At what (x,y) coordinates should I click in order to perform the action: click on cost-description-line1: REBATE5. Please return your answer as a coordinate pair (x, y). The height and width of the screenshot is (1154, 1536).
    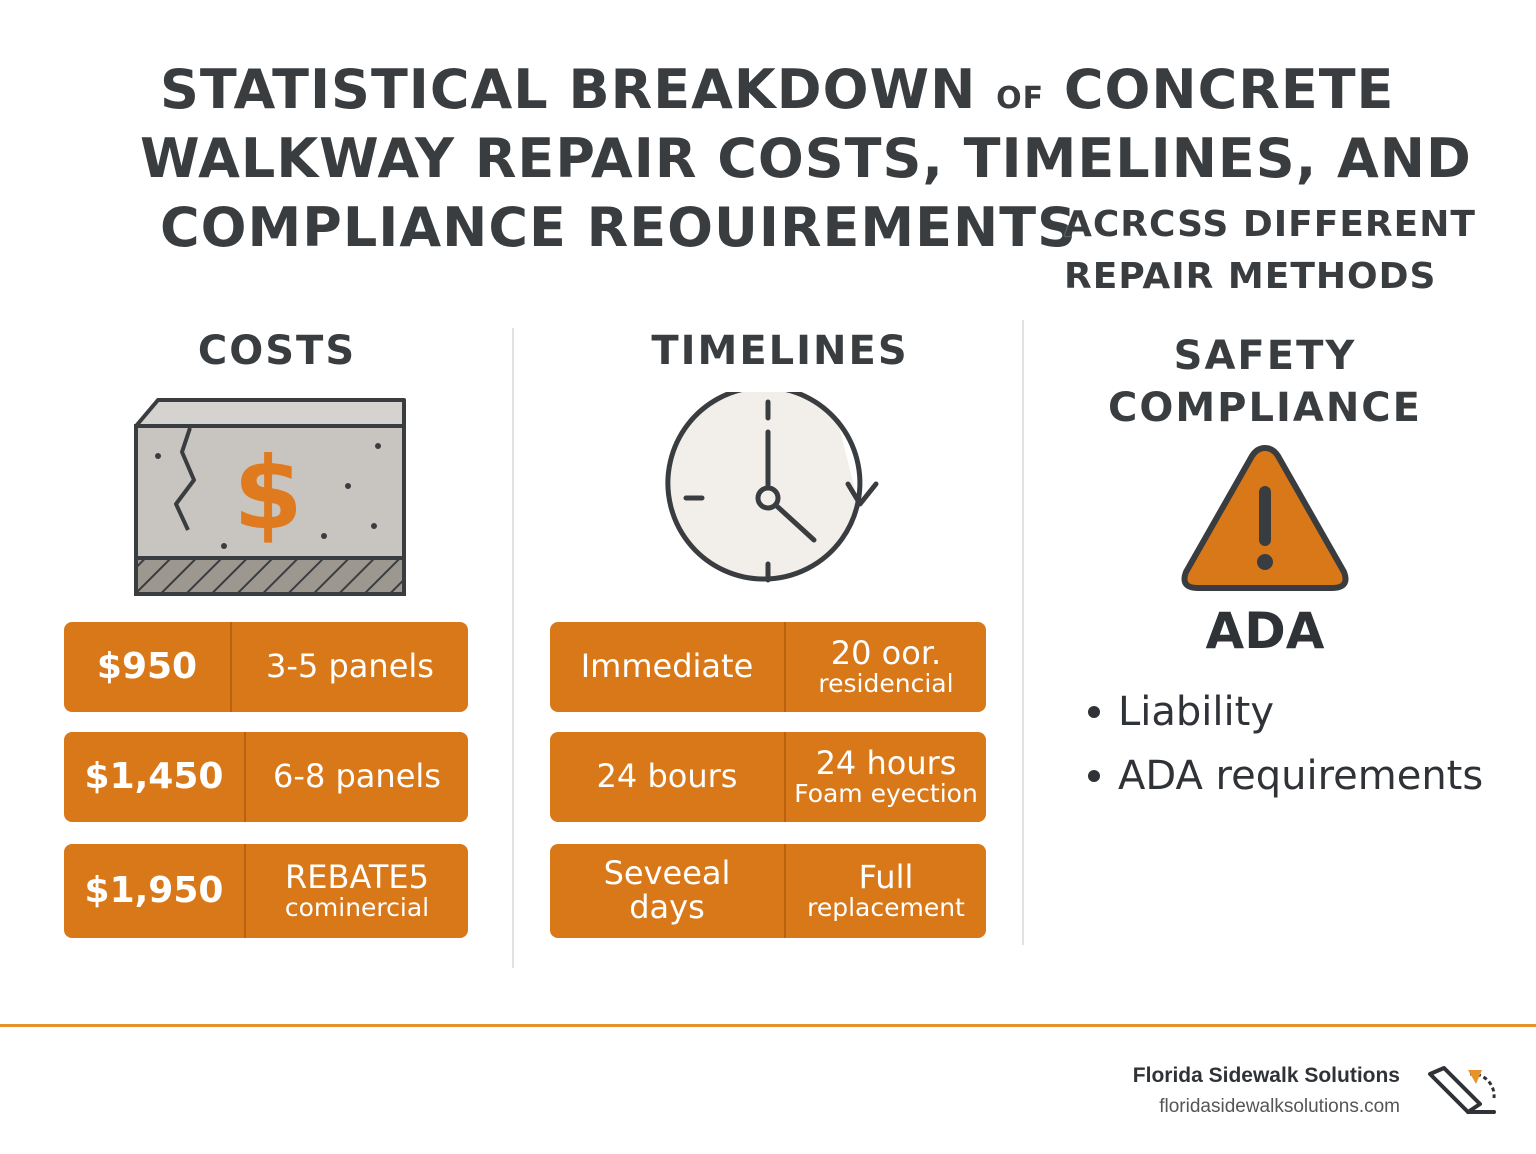
    Looking at the image, I should click on (357, 877).